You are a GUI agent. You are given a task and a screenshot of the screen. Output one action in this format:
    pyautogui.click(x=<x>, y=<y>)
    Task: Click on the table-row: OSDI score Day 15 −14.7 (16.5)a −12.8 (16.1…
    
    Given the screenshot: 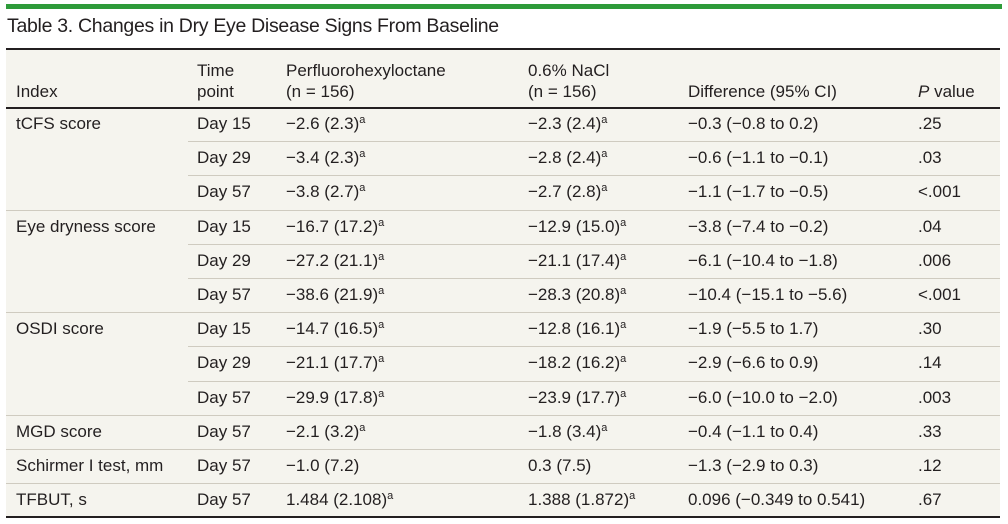 What is the action you would take?
    pyautogui.click(x=503, y=329)
    